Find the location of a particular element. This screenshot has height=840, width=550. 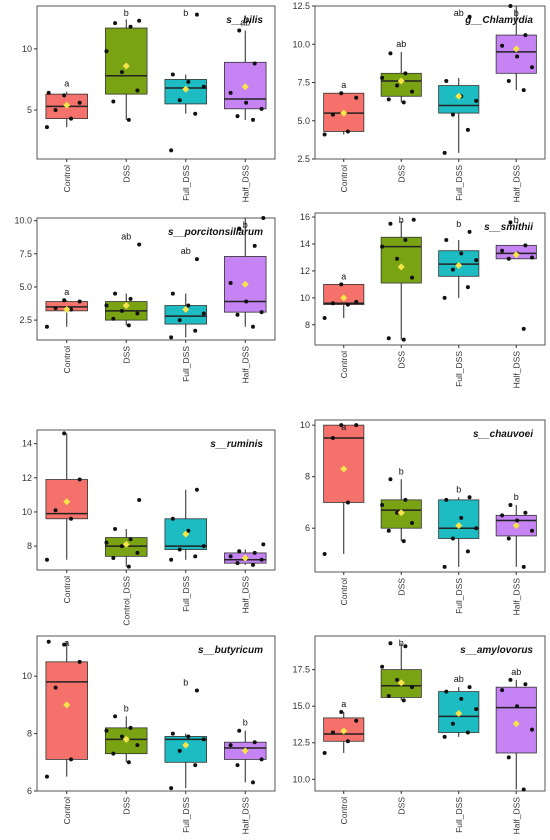

panel-title: g__Chlamydia is located at coordinates (498, 20).